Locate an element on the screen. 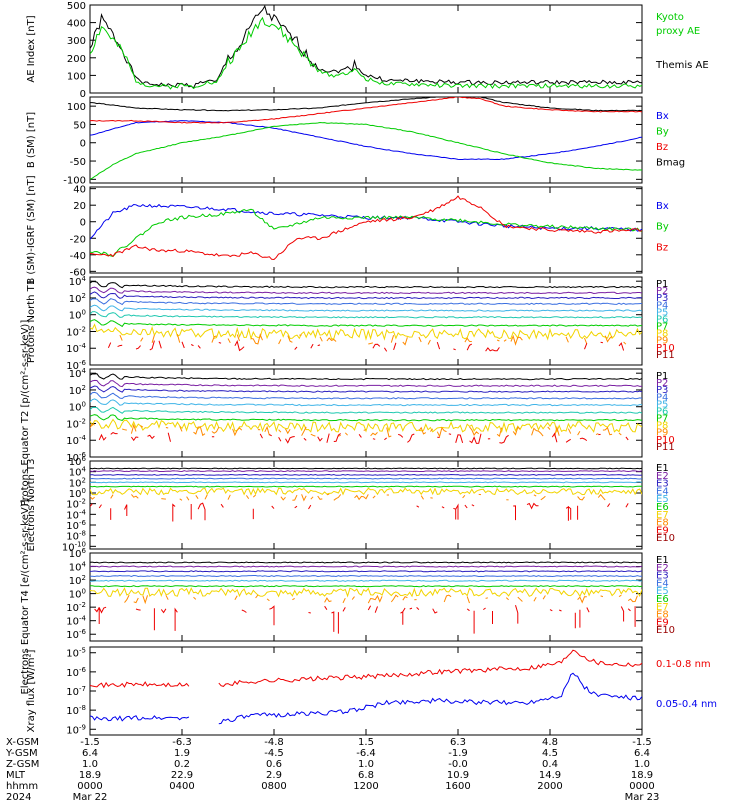  x-axis-value: Mar 23 is located at coordinates (642, 796).